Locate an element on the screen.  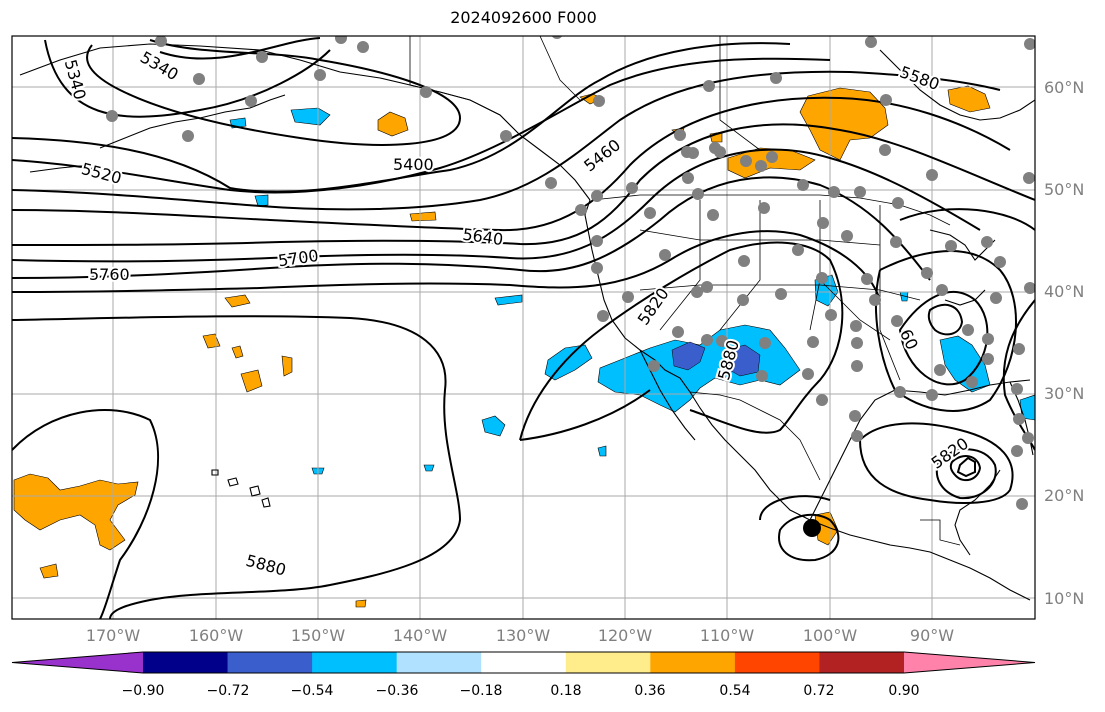
lat-label: 40°N is located at coordinates (1064, 291).